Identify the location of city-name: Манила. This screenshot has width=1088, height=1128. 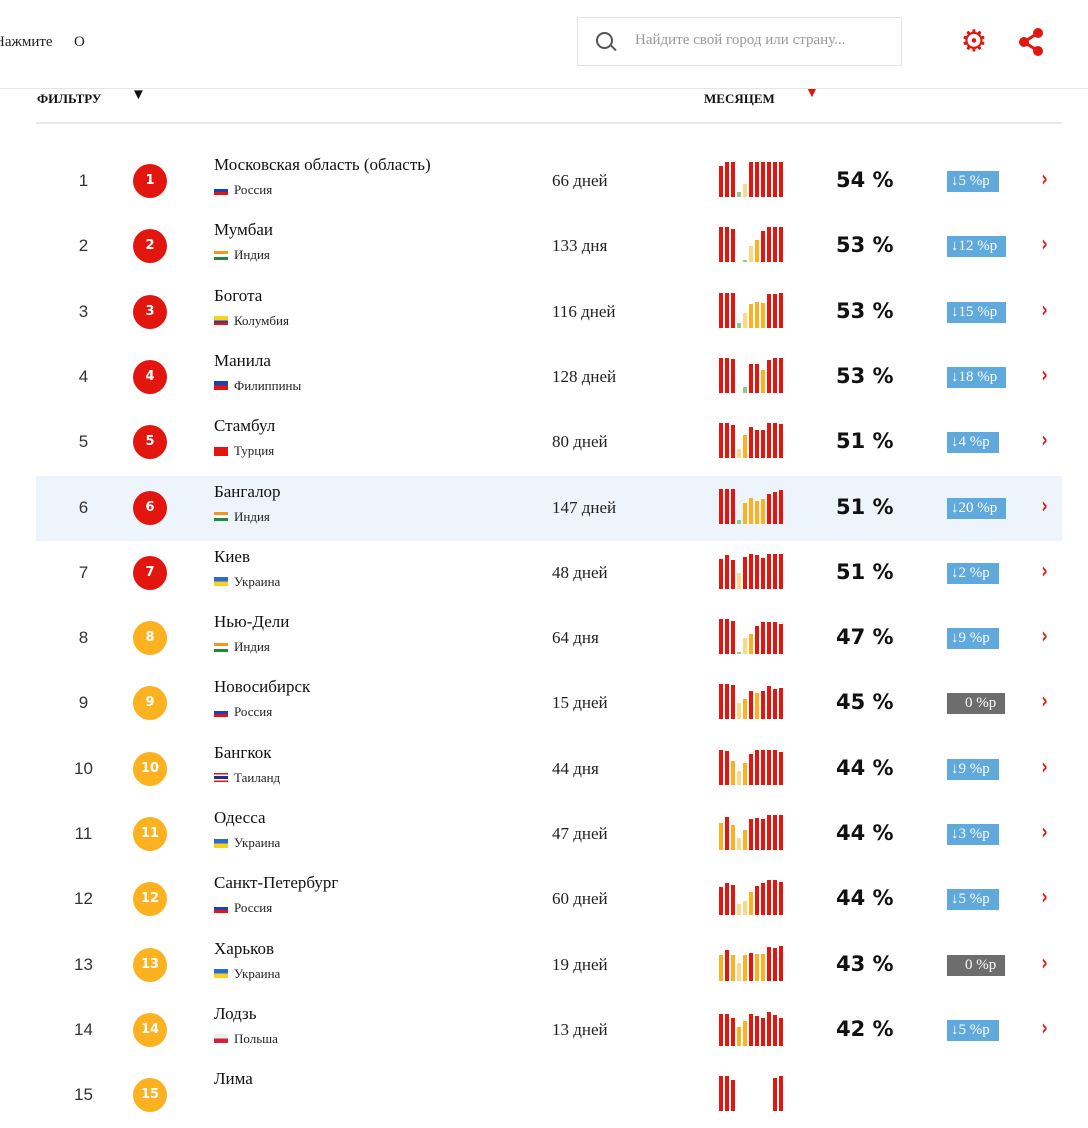
(242, 360).